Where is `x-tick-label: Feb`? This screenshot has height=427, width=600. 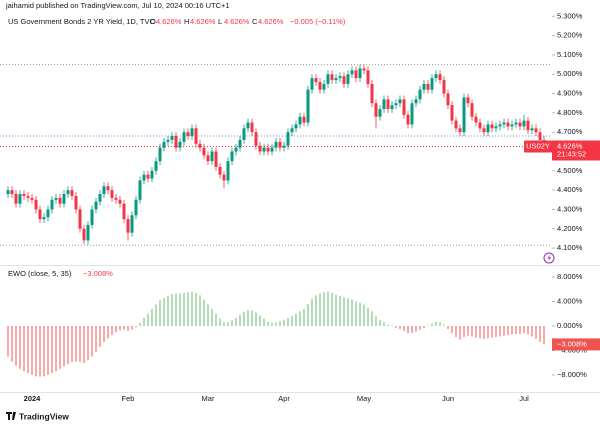
x-tick-label: Feb is located at coordinates (128, 398).